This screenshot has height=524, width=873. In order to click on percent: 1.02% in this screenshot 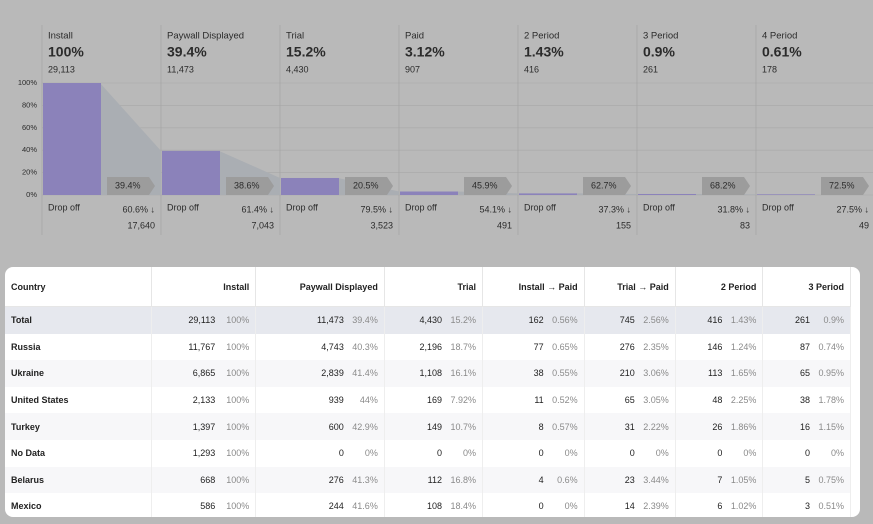, I will do `click(743, 506)`.